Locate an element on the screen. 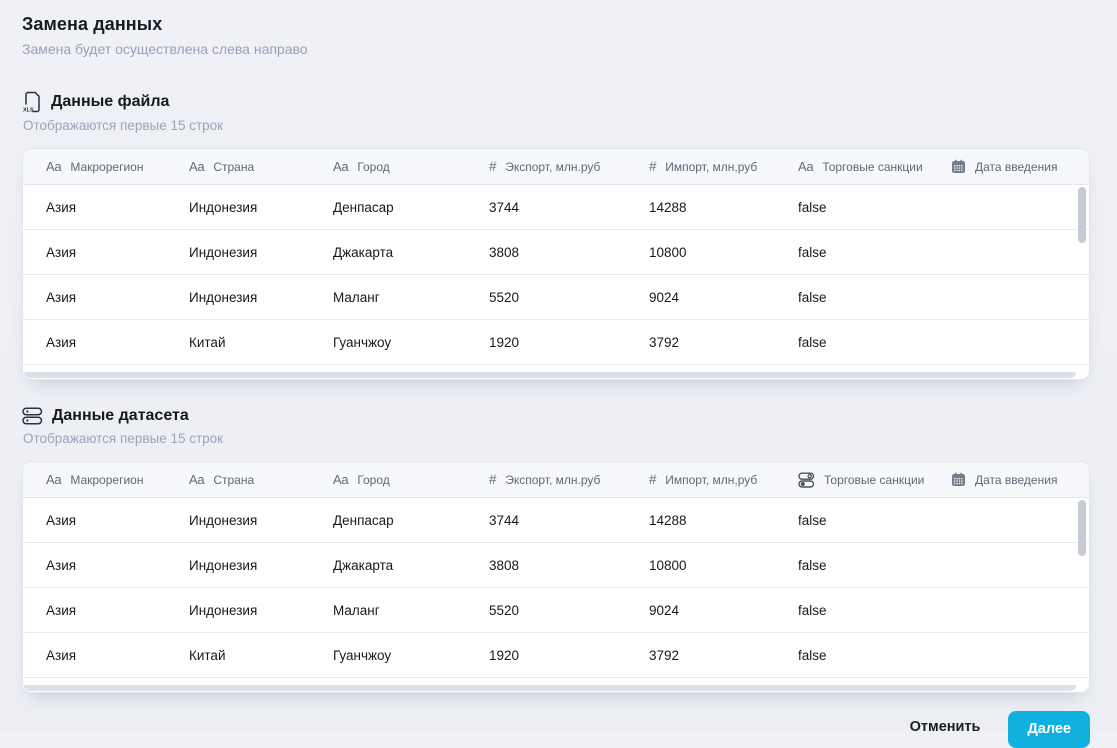 This screenshot has height=748, width=1117. page-title: Замена данных is located at coordinates (92, 24).